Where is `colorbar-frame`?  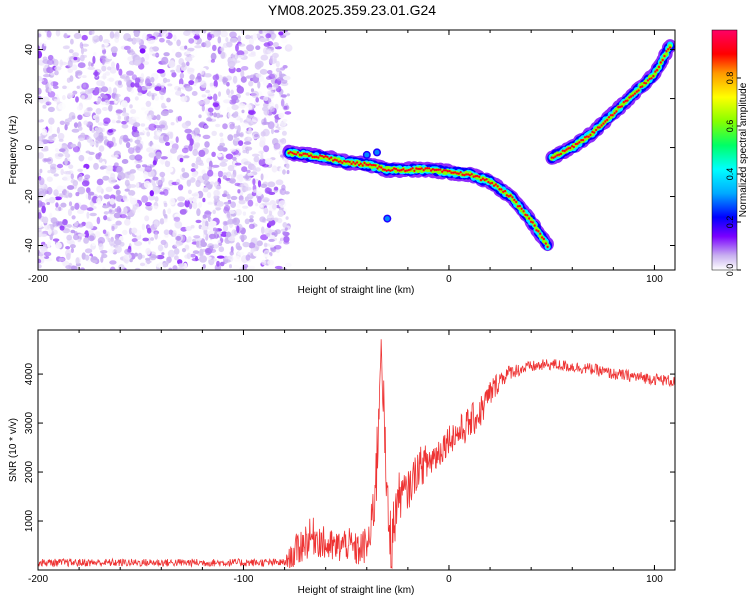
colorbar-frame is located at coordinates (724, 150).